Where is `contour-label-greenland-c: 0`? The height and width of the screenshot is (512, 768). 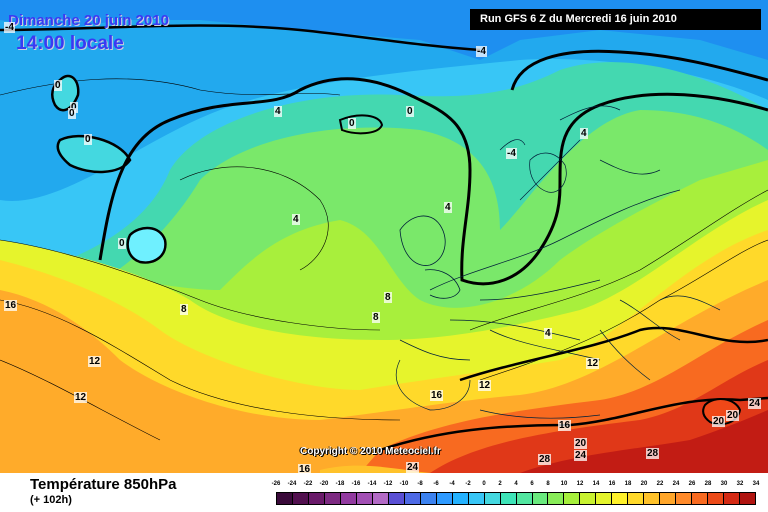
contour-label-greenland-c: 0 is located at coordinates (72, 113).